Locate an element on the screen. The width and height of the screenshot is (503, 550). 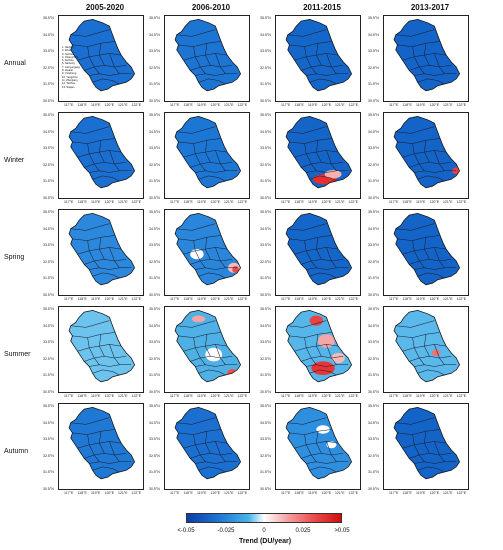
city-legend-item: 1. Nanjing is located at coordinates (68, 47).